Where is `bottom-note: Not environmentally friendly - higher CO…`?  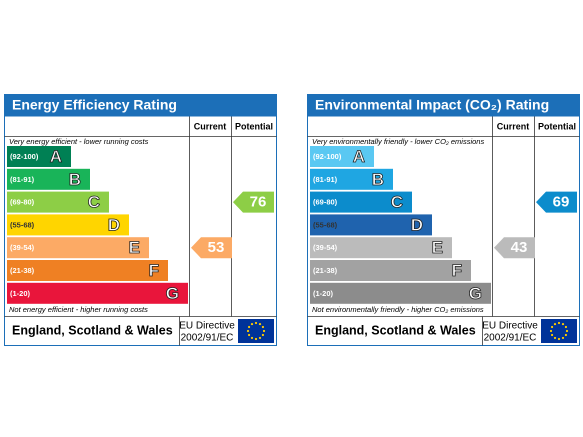 bottom-note: Not environmentally friendly - higher CO… is located at coordinates (398, 309).